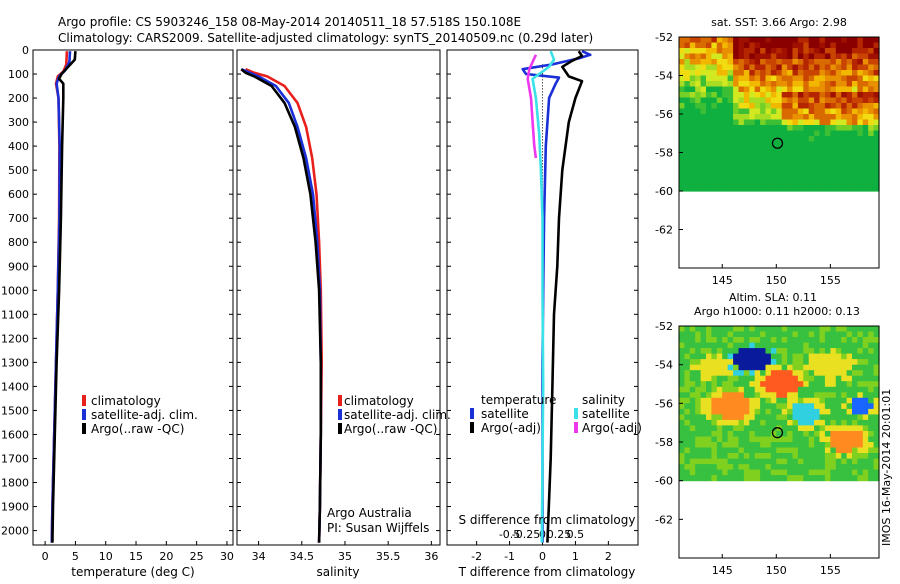 This screenshot has height=584, width=900. Describe the element at coordinates (722, 570) in the screenshot. I see `map-x-tick-label: 145` at that location.